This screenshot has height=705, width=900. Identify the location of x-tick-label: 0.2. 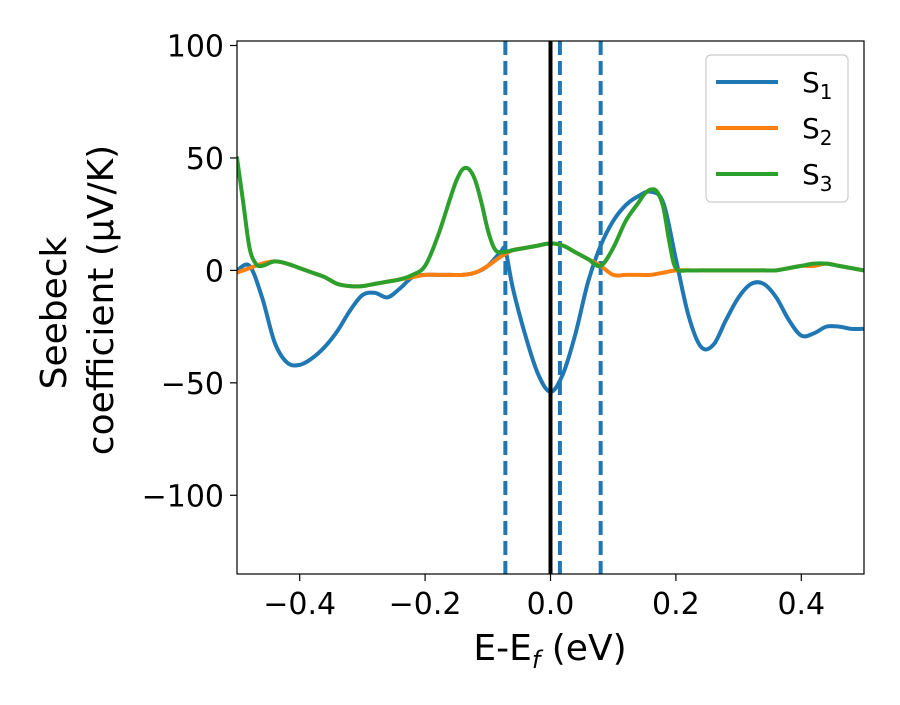
(676, 604).